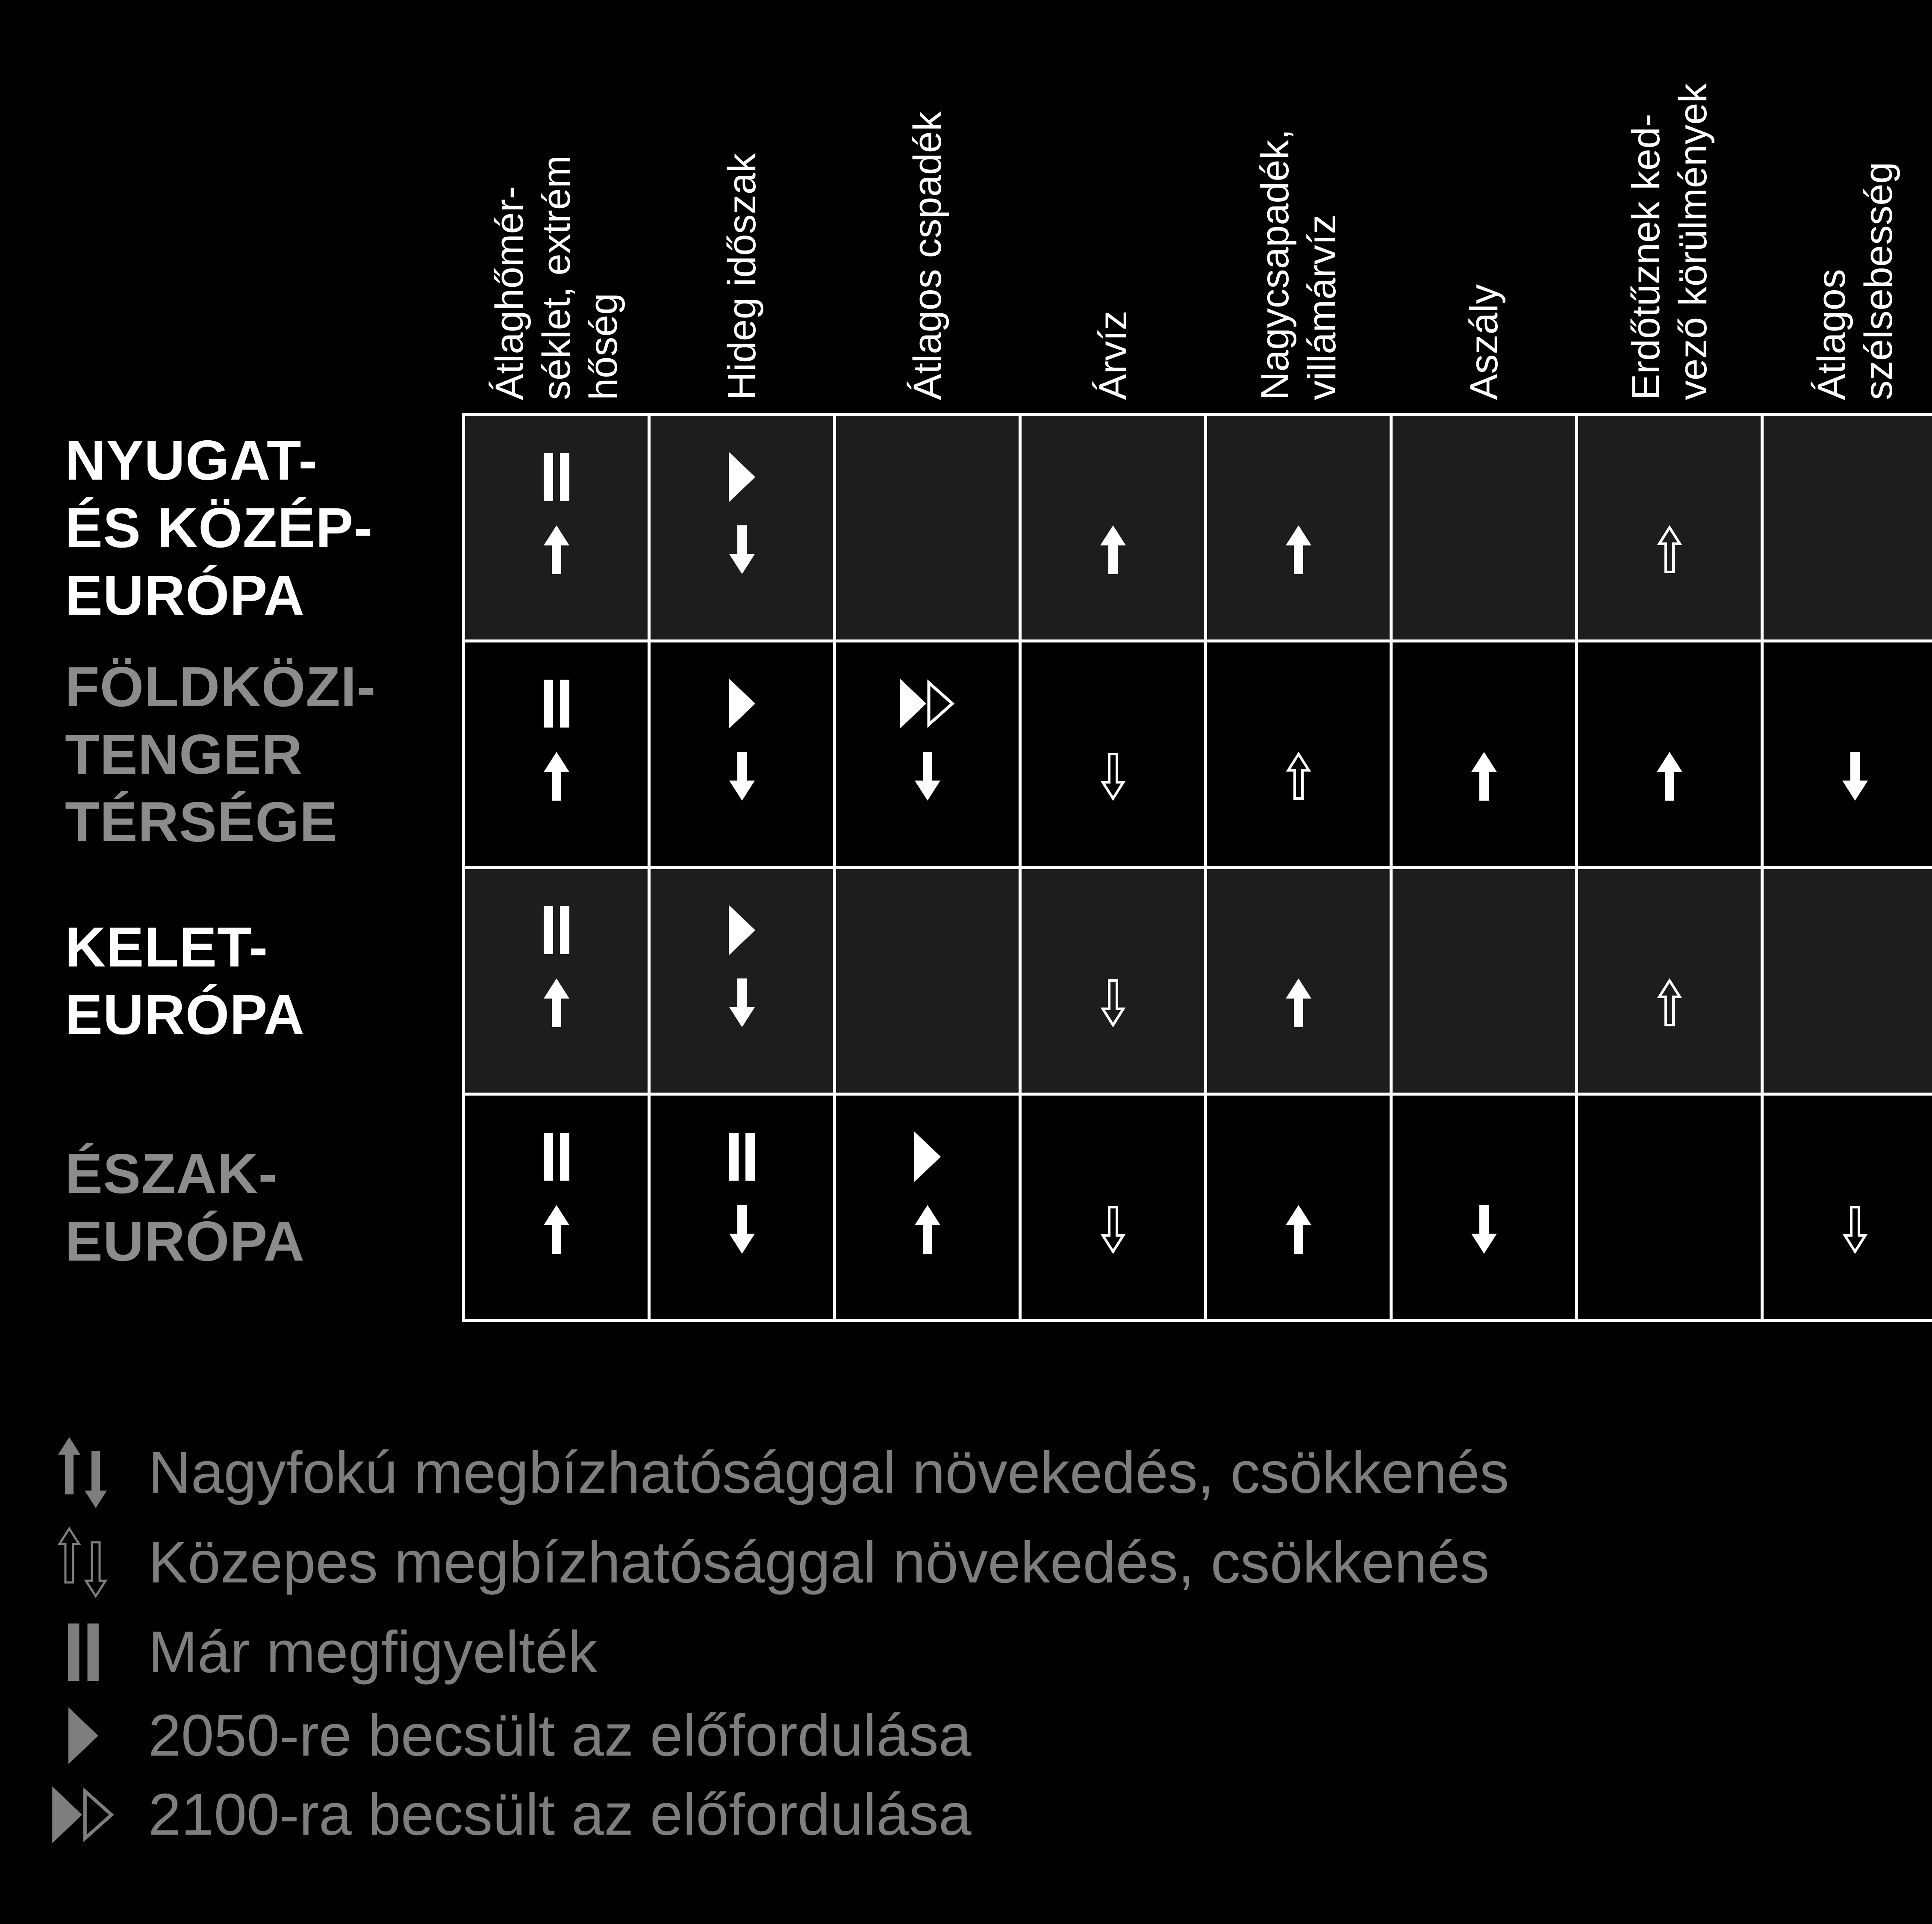 The height and width of the screenshot is (1924, 1932). What do you see at coordinates (184, 754) in the screenshot?
I see `row-label-line: TENGER` at bounding box center [184, 754].